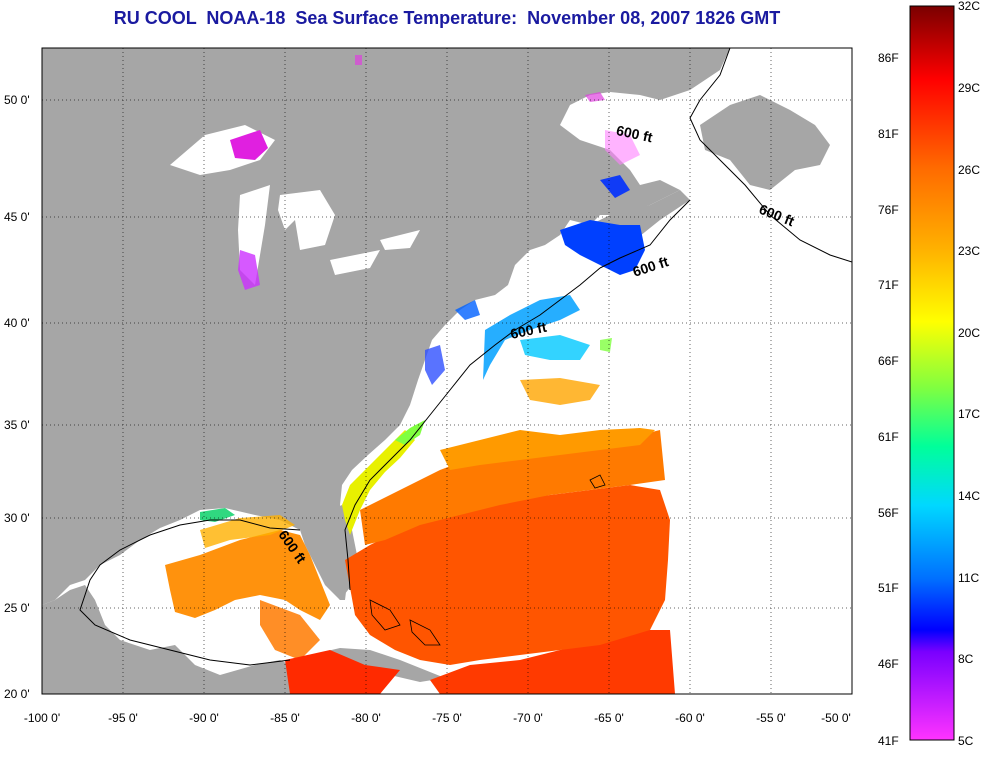  What do you see at coordinates (969, 88) in the screenshot?
I see `colorbar-c-label: 29C` at bounding box center [969, 88].